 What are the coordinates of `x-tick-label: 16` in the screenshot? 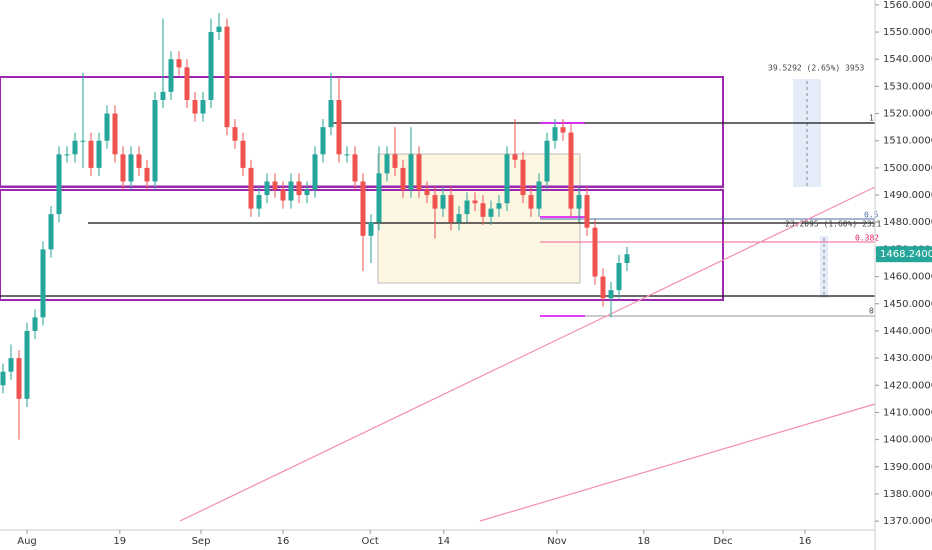 It's located at (805, 541).